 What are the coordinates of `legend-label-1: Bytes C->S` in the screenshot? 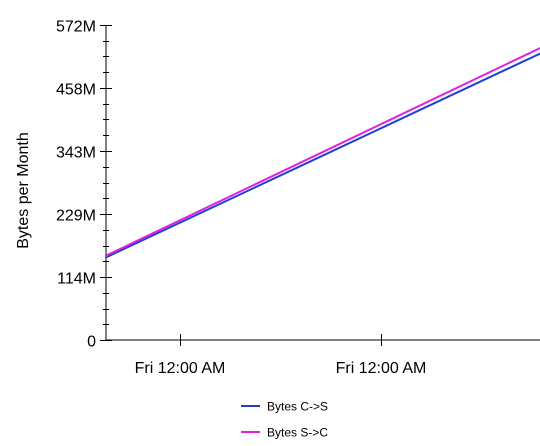 It's located at (297, 407).